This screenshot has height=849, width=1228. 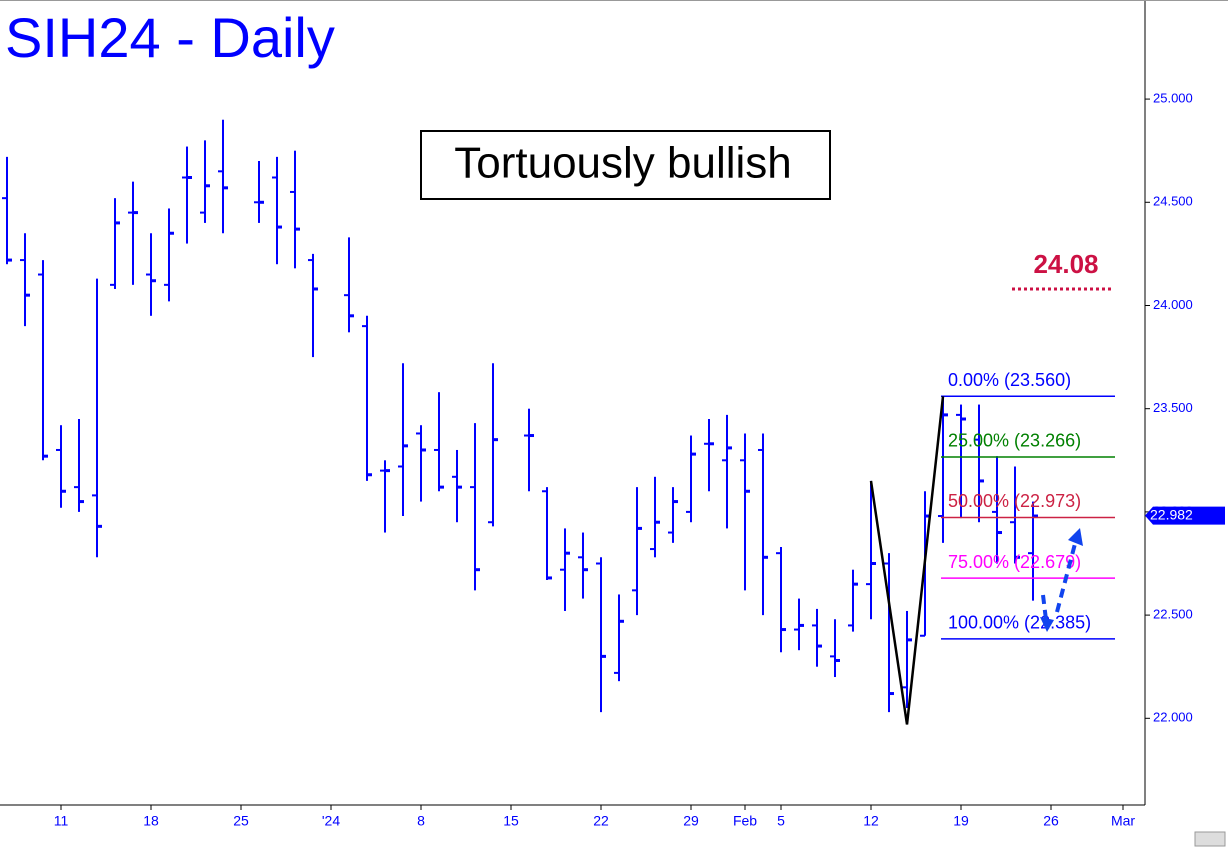 I want to click on x-tick-label: 18, so click(x=151, y=821).